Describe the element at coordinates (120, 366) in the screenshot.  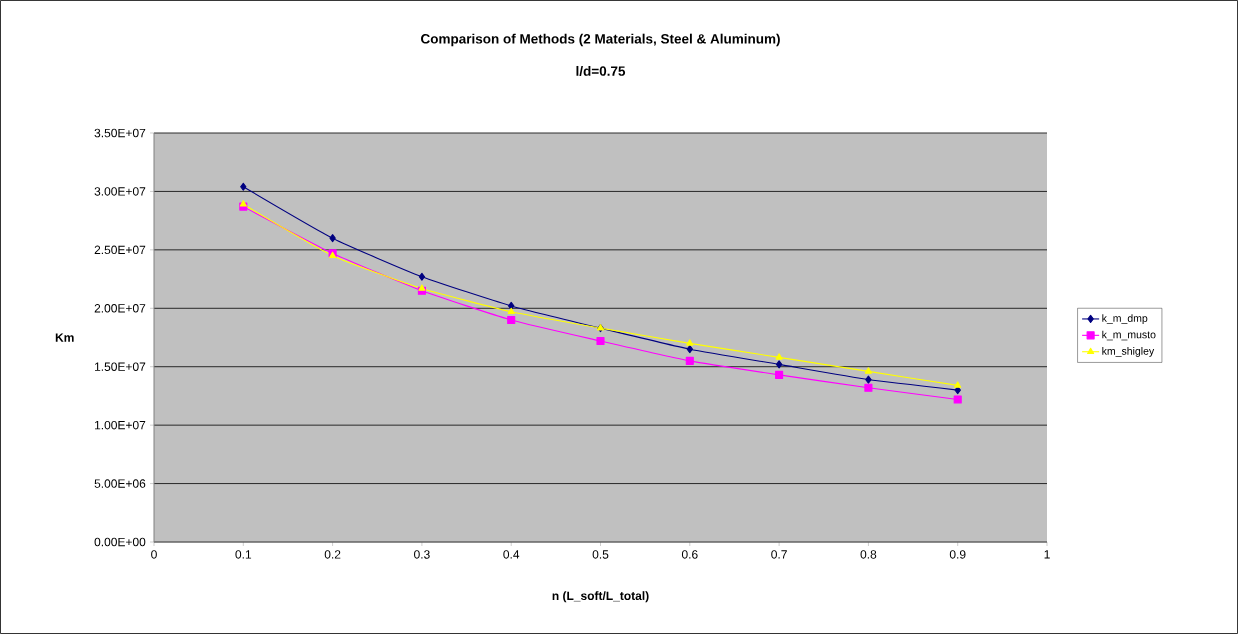
I see `y-tick-label: 1.50E+07` at that location.